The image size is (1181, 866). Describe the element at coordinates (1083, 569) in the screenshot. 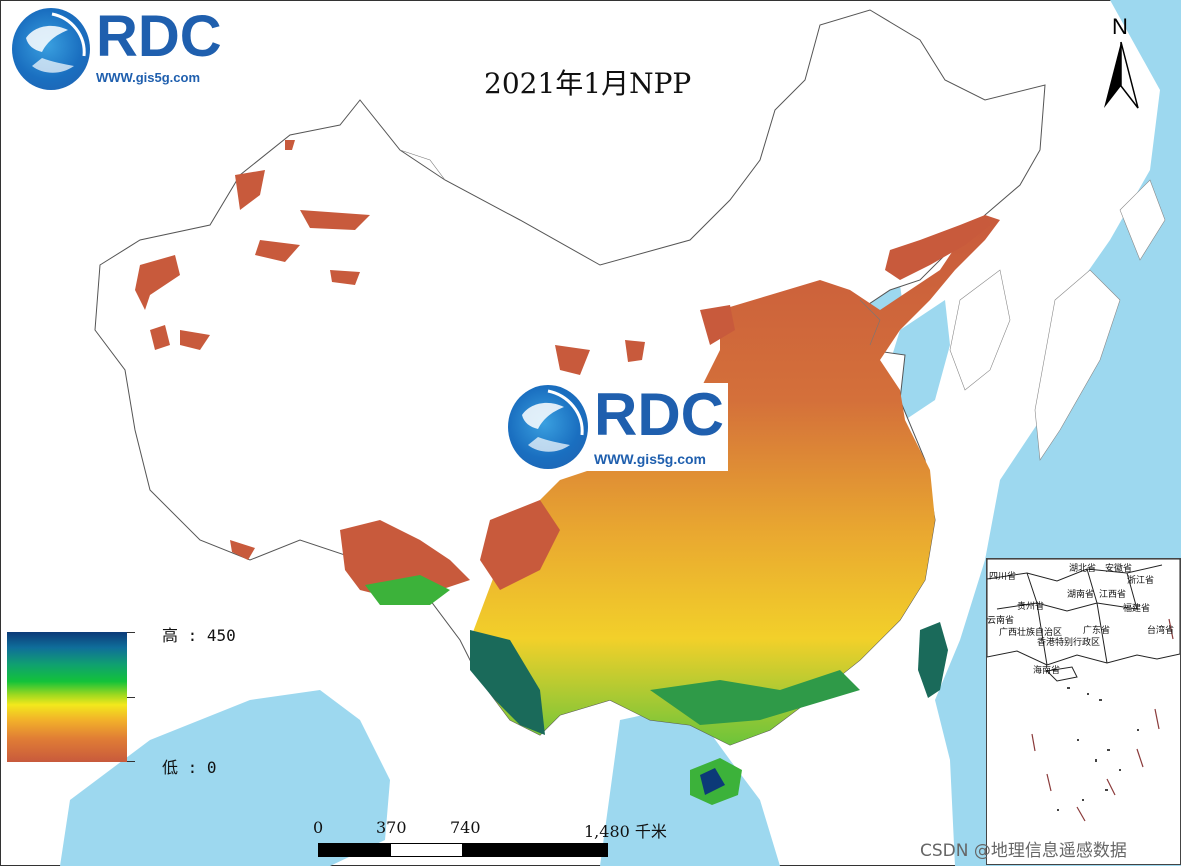

I see `inset-label-hubei: 湖北省` at that location.